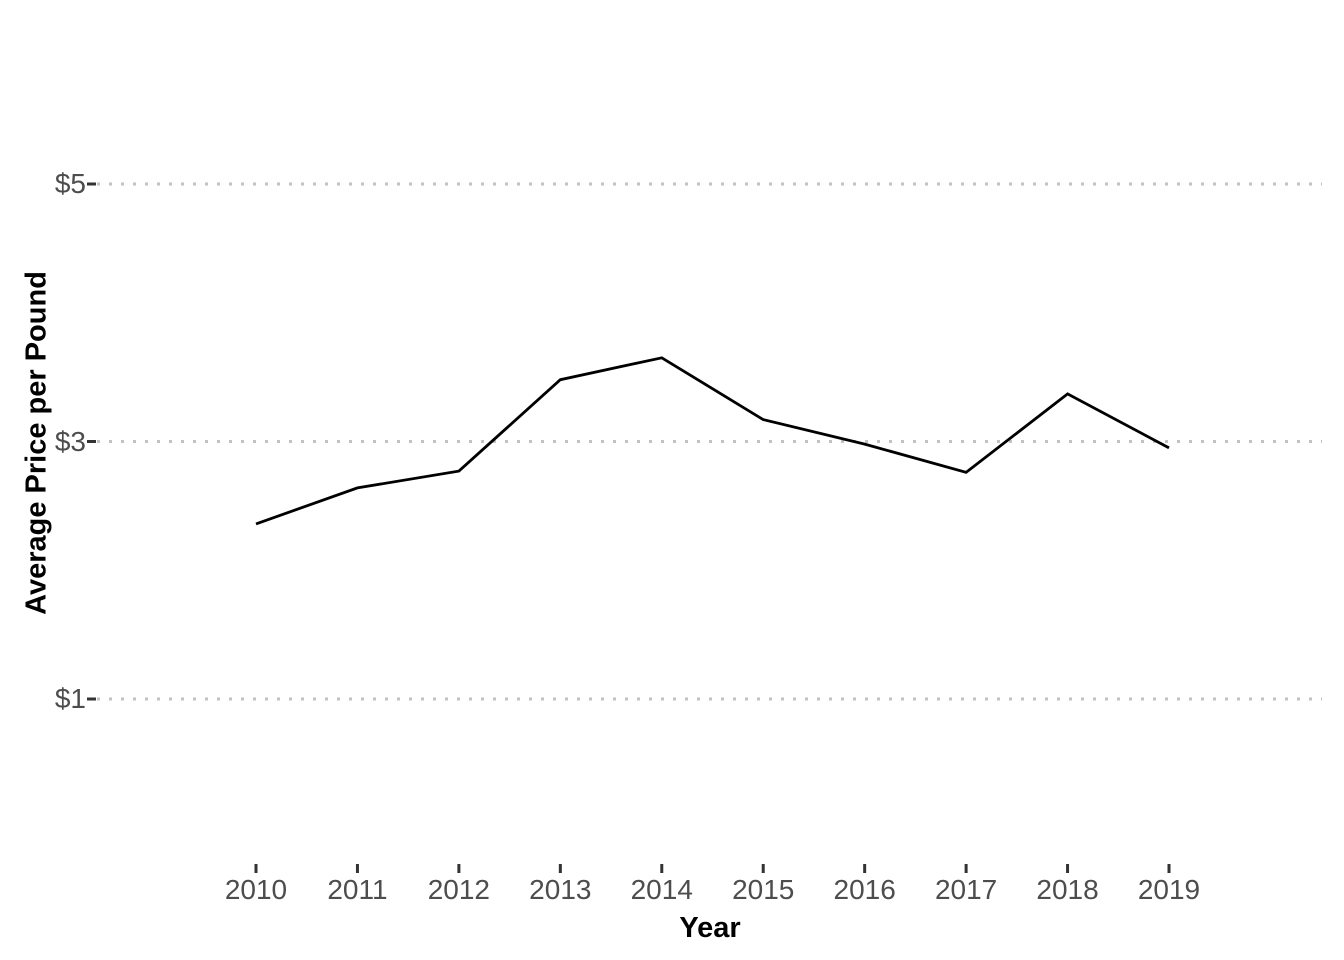 The height and width of the screenshot is (960, 1344). Describe the element at coordinates (70, 441) in the screenshot. I see `y-tick-label: $3` at that location.